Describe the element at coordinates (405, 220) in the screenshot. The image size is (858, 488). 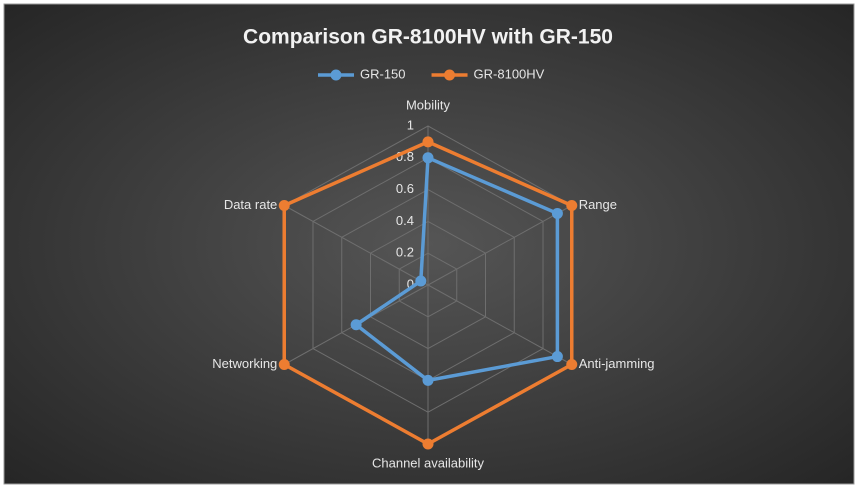
I see `r-tick-label: 0.4` at that location.